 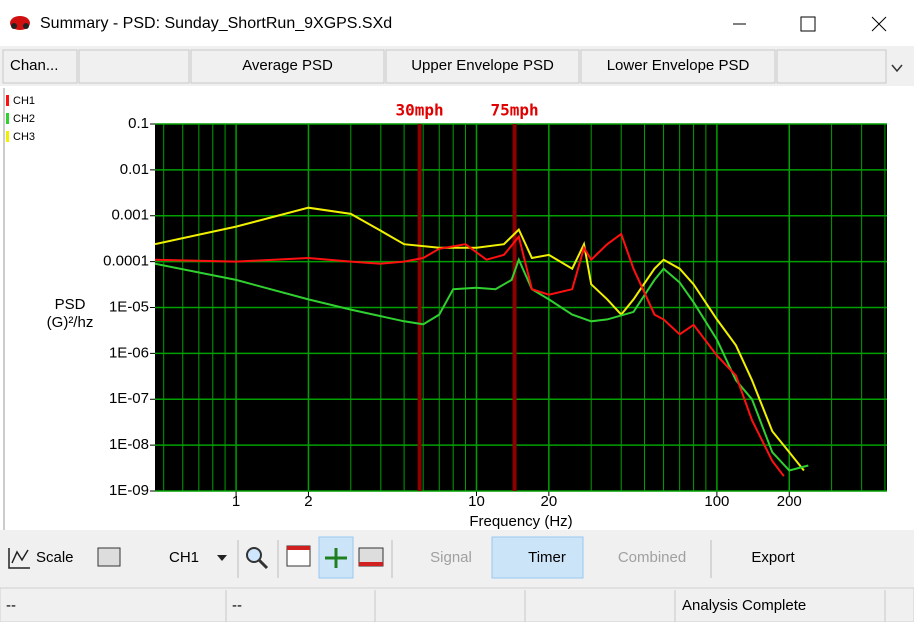 I want to click on legend-label: CH1, so click(x=24, y=101).